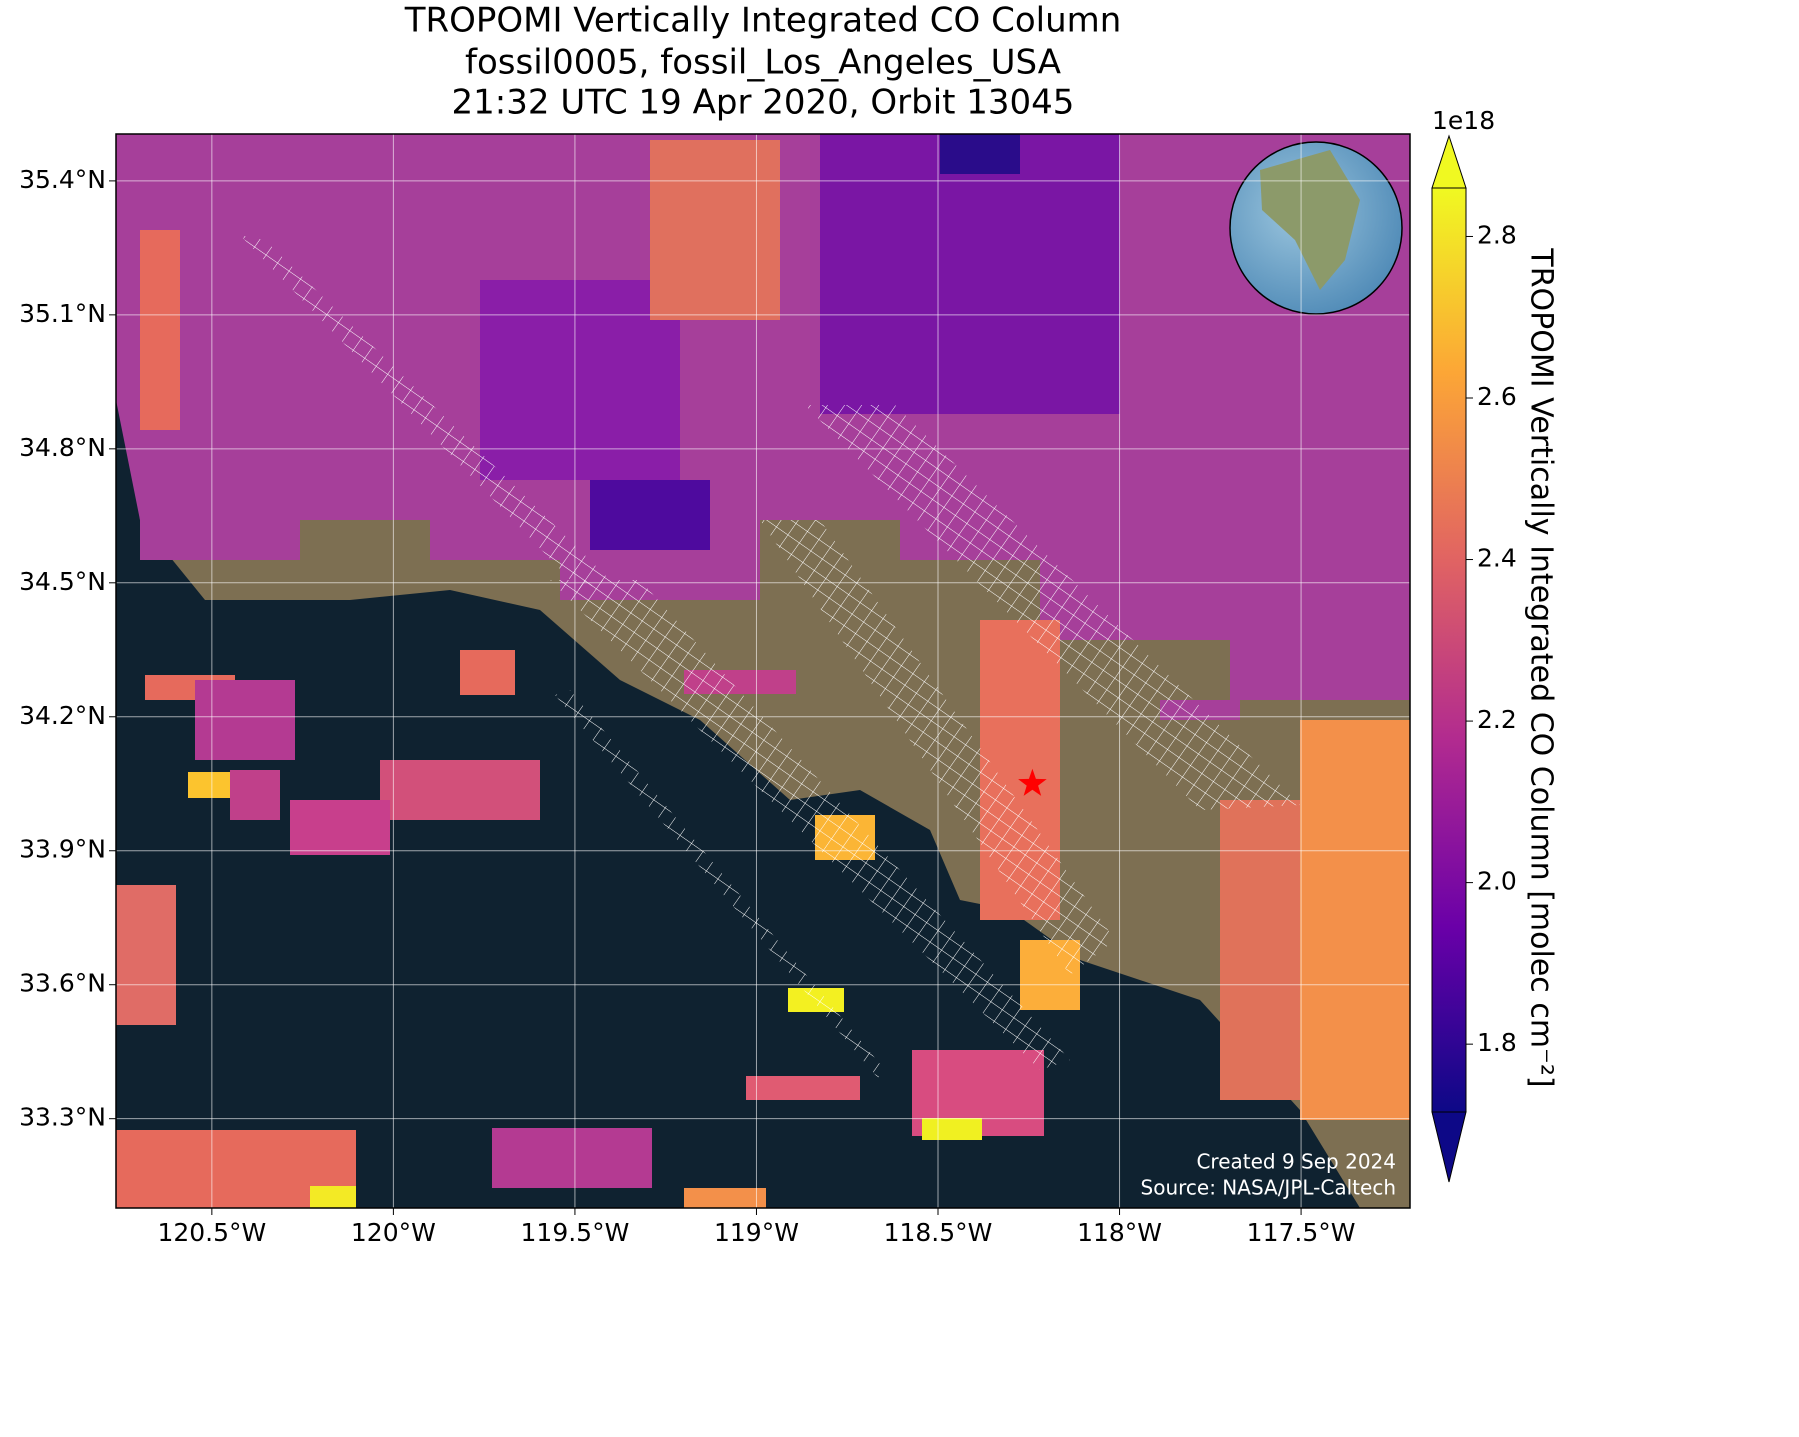  I want to click on x-tick-label: 120°W, so click(393, 1232).